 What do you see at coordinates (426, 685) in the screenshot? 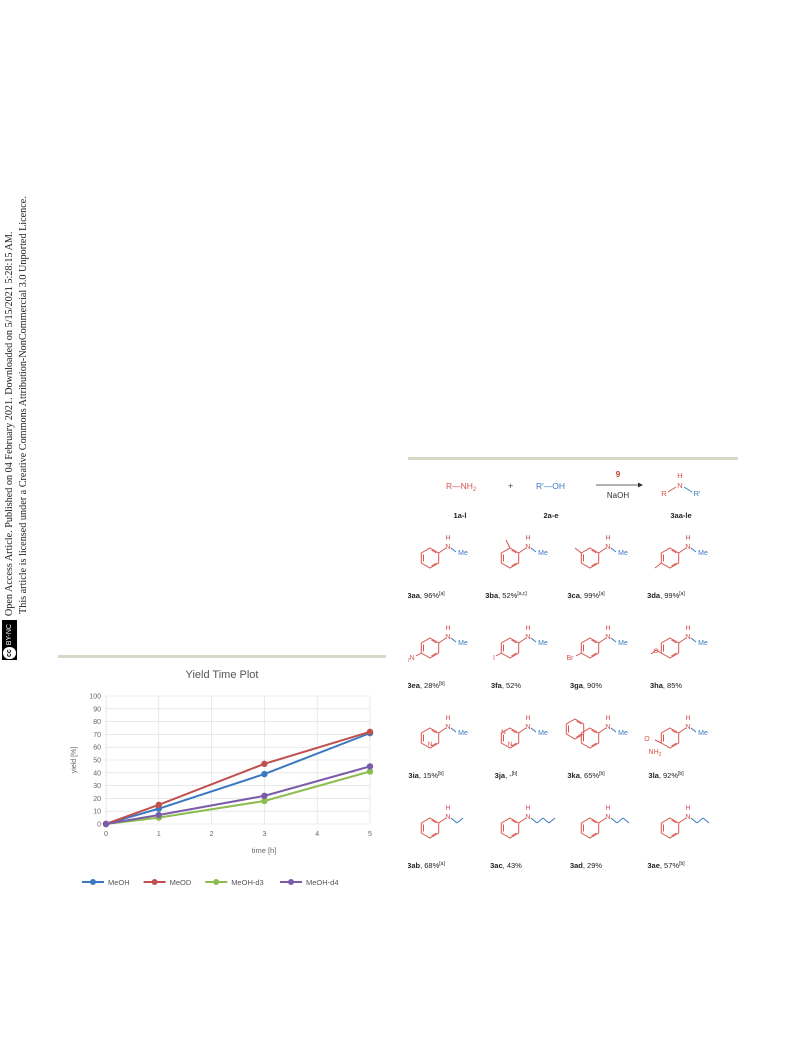
I see `product-label-3ea: 3ea, 28%[b]` at bounding box center [426, 685].